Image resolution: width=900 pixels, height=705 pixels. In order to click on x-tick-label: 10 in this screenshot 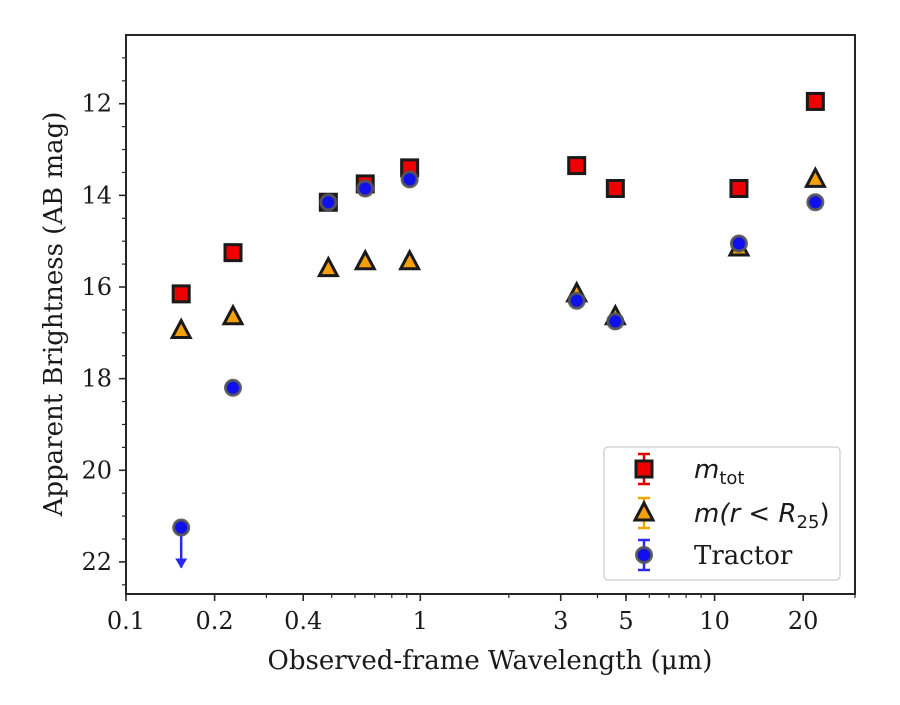, I will do `click(714, 621)`.